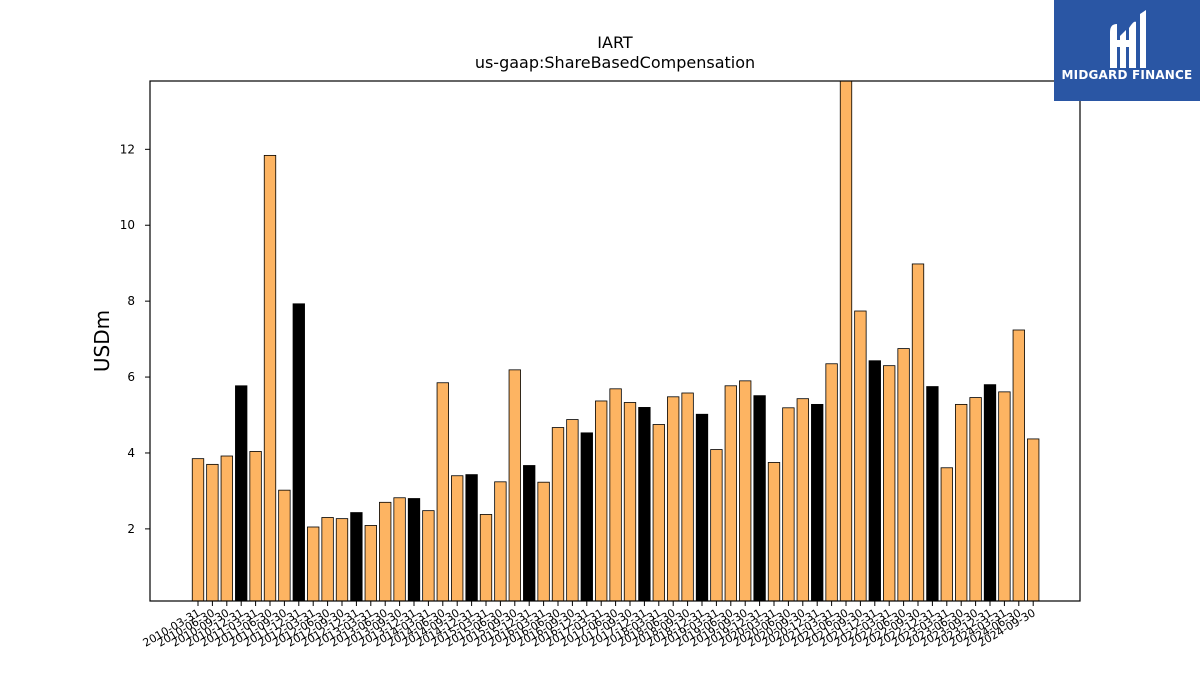 The image size is (1200, 675). Describe the element at coordinates (615, 62) in the screenshot. I see `chart-subtitle: us-gaap:ShareBasedCompensation` at that location.